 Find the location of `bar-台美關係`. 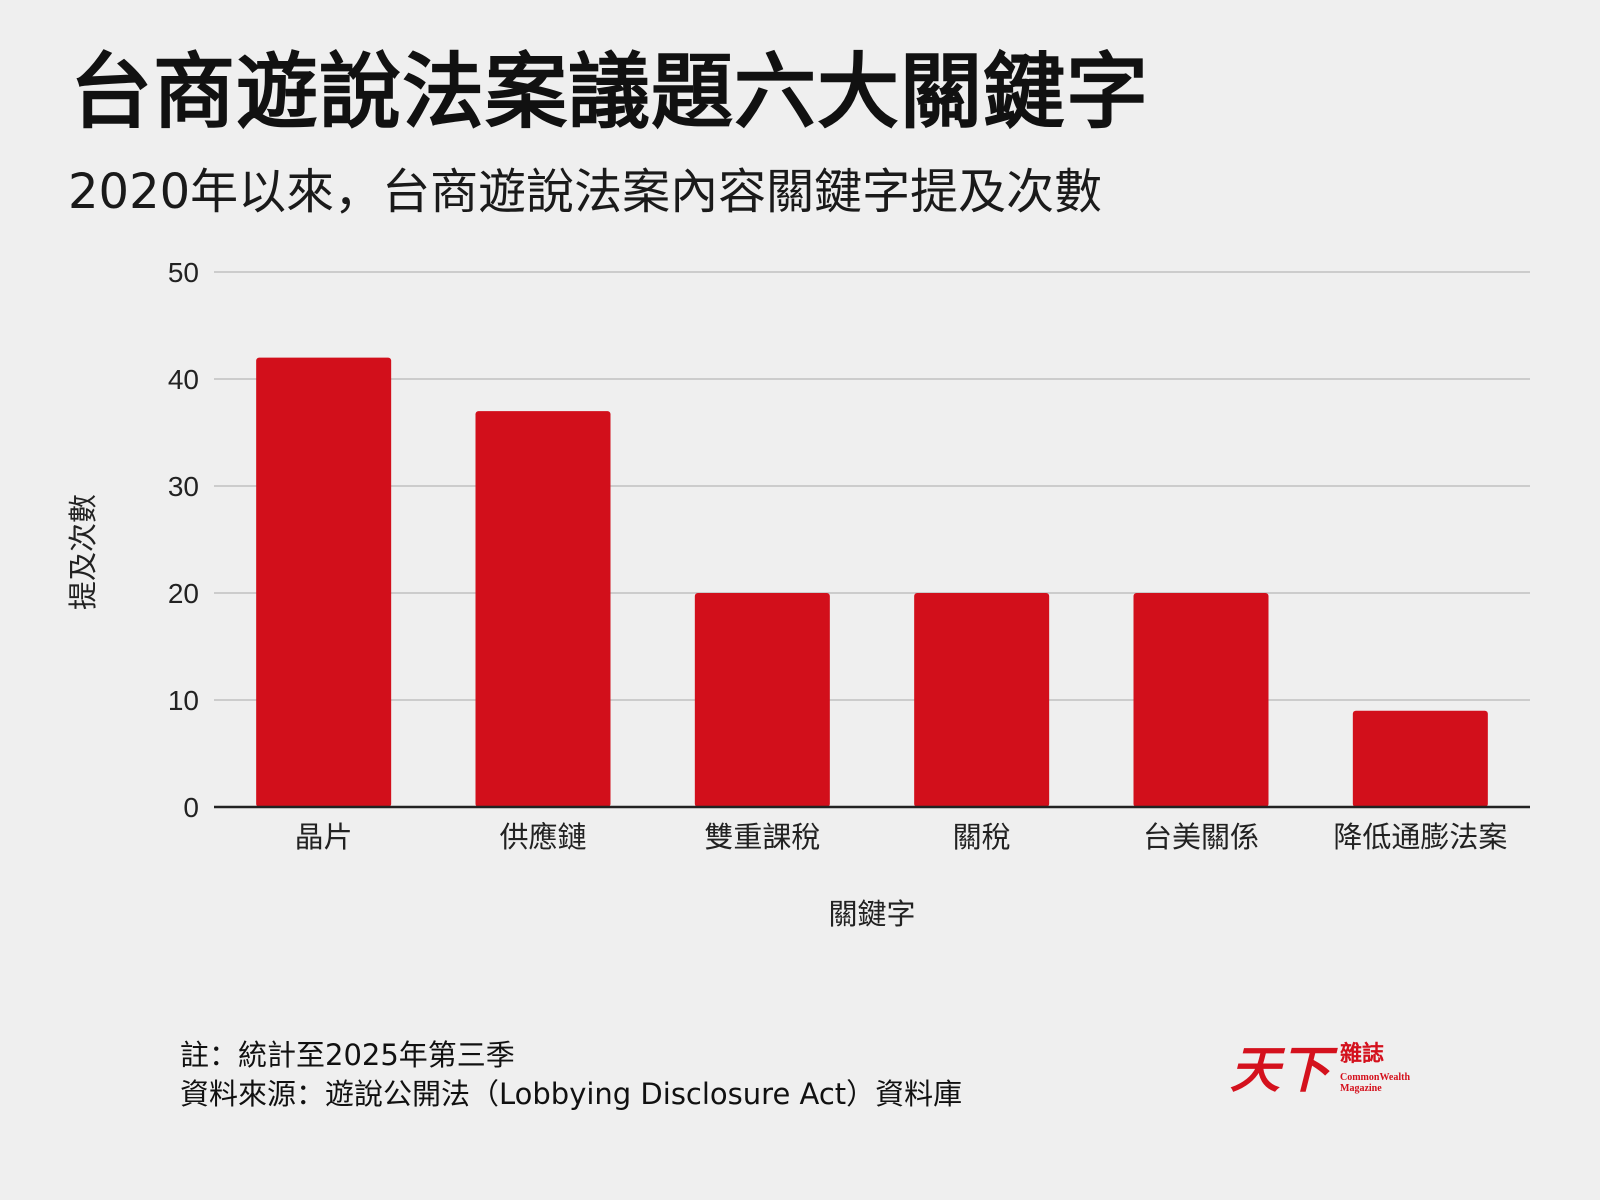

bar-台美關係 is located at coordinates (1201, 700).